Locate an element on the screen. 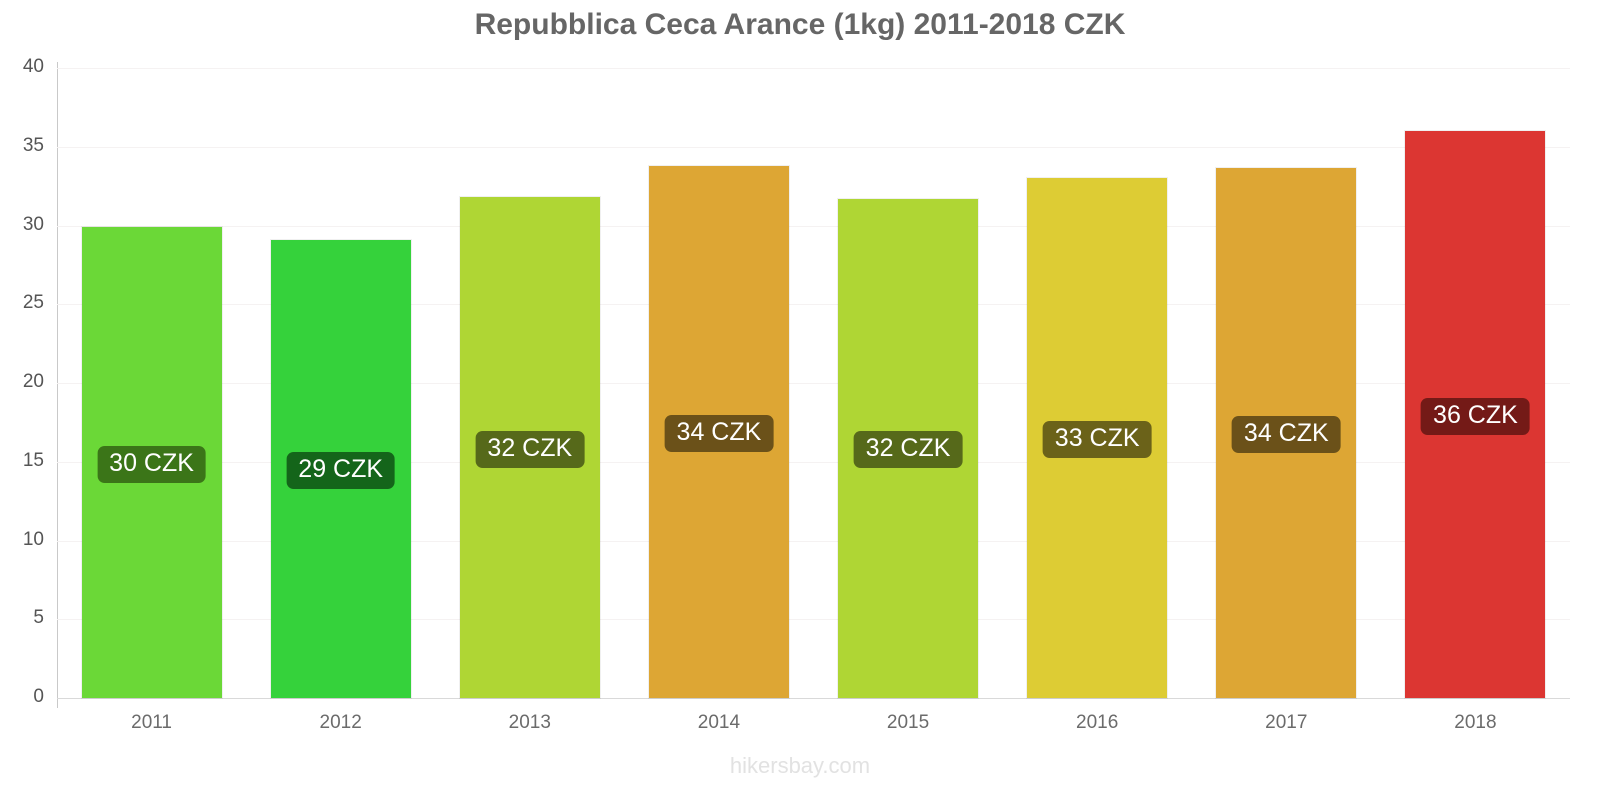  y-axis-tick-label: 25 is located at coordinates (33, 303).